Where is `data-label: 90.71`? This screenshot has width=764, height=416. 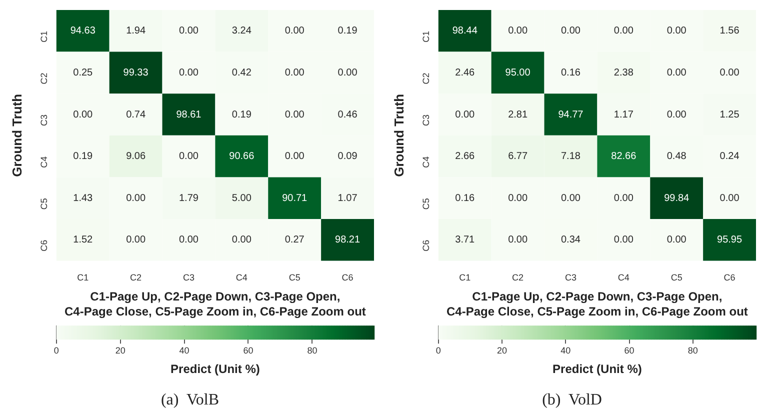 data-label: 90.71 is located at coordinates (295, 198).